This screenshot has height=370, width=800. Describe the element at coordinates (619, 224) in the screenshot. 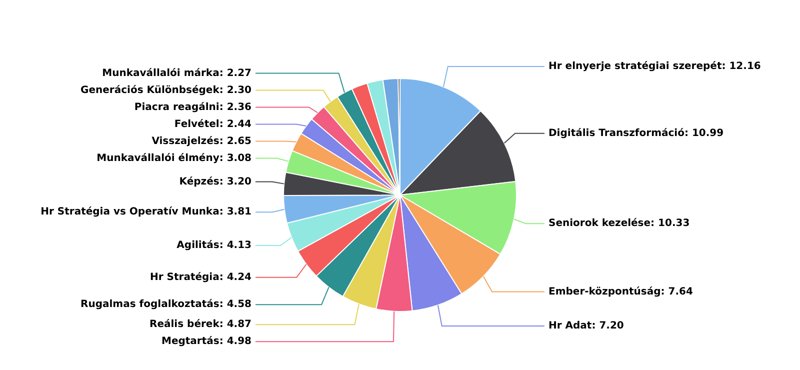

I see `slice-label: Seniorok kezelése: 10.33` at that location.